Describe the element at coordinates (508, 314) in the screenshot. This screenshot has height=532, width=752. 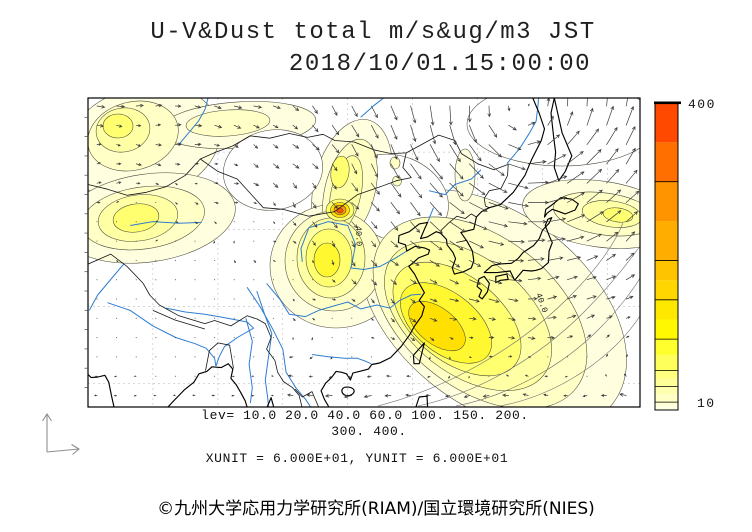
I see `se-band-contours` at that location.